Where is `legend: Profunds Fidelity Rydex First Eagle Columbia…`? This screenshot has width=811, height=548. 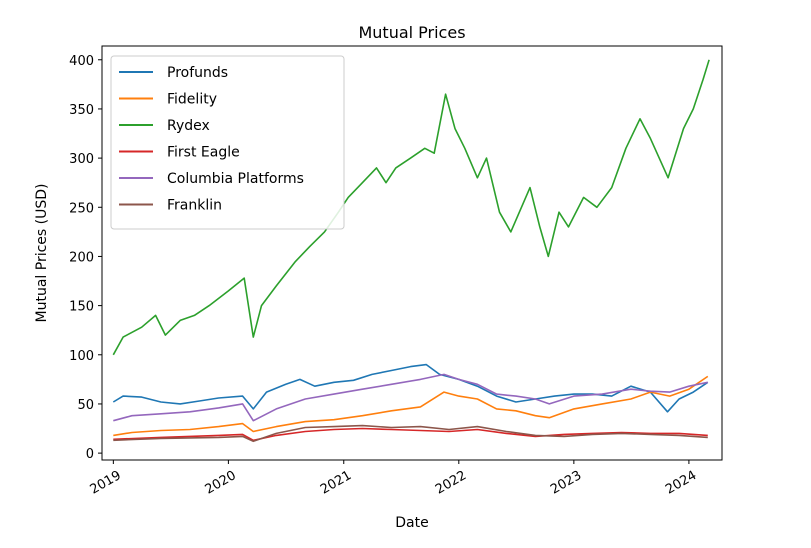
legend: Profunds Fidelity Rydex First Eagle Columbia… is located at coordinates (227, 142).